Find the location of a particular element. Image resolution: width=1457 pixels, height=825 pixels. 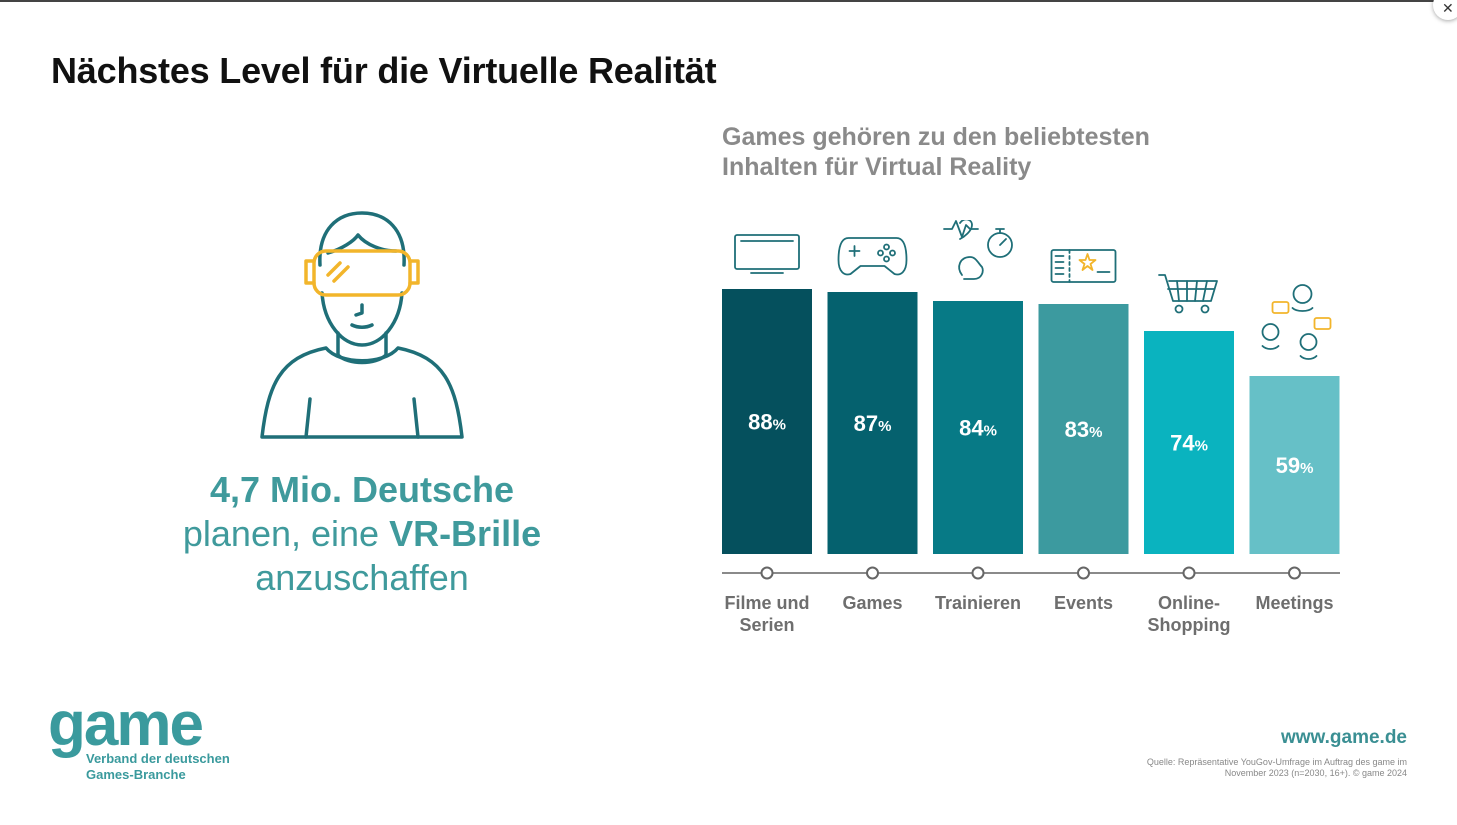

bar-value-unit-2: % is located at coordinates (990, 431).